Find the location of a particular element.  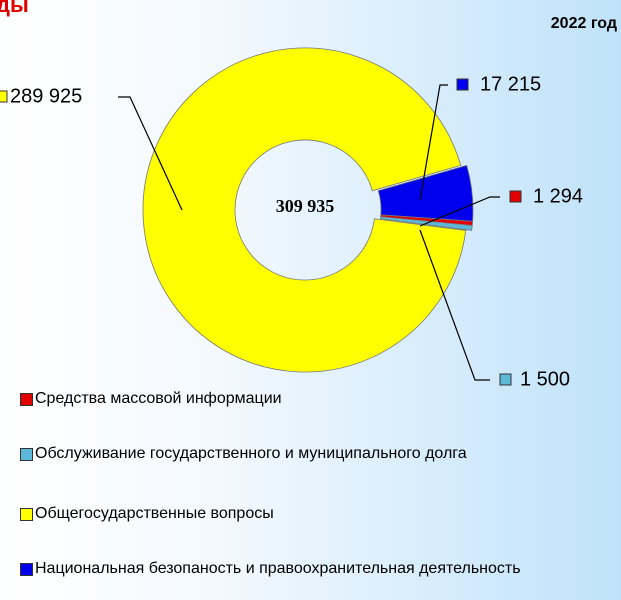

data-label: 17 215 is located at coordinates (510, 84).